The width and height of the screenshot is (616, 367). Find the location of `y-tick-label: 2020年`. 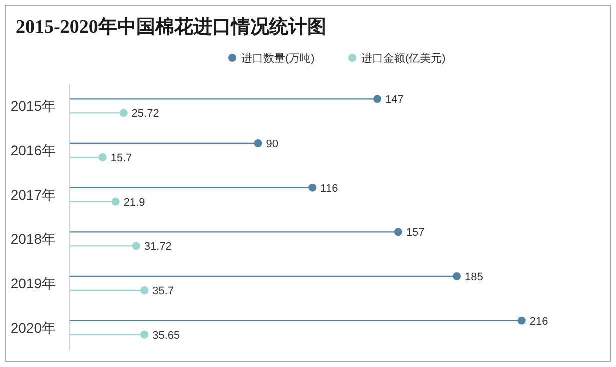

y-tick-label: 2020年 is located at coordinates (33, 328).